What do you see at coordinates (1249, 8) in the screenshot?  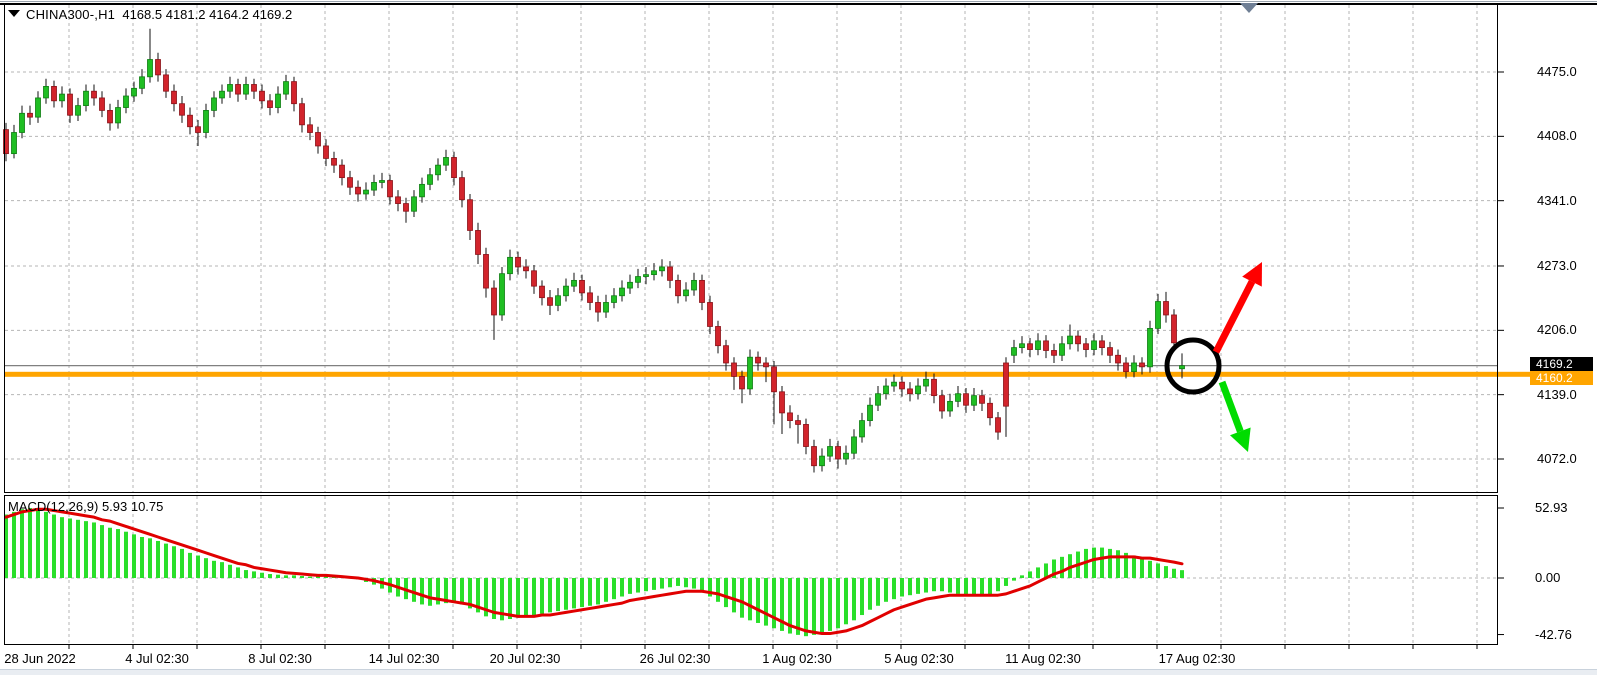 I see `chart-shift-marker` at bounding box center [1249, 8].